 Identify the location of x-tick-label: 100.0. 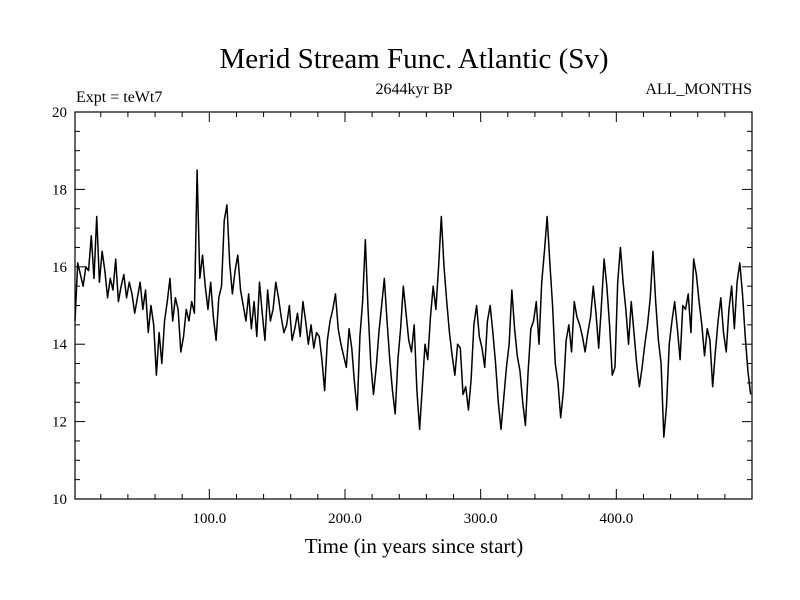
(209, 519).